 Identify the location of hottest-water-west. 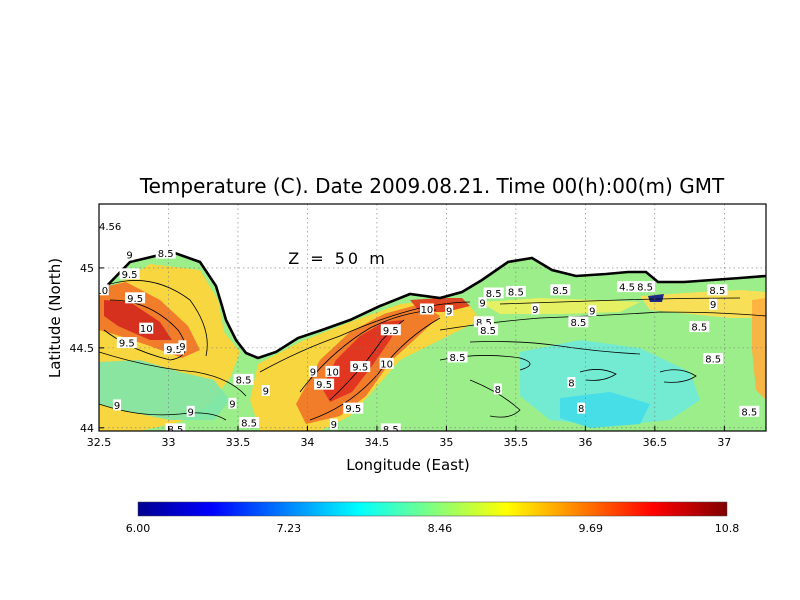
(138, 320).